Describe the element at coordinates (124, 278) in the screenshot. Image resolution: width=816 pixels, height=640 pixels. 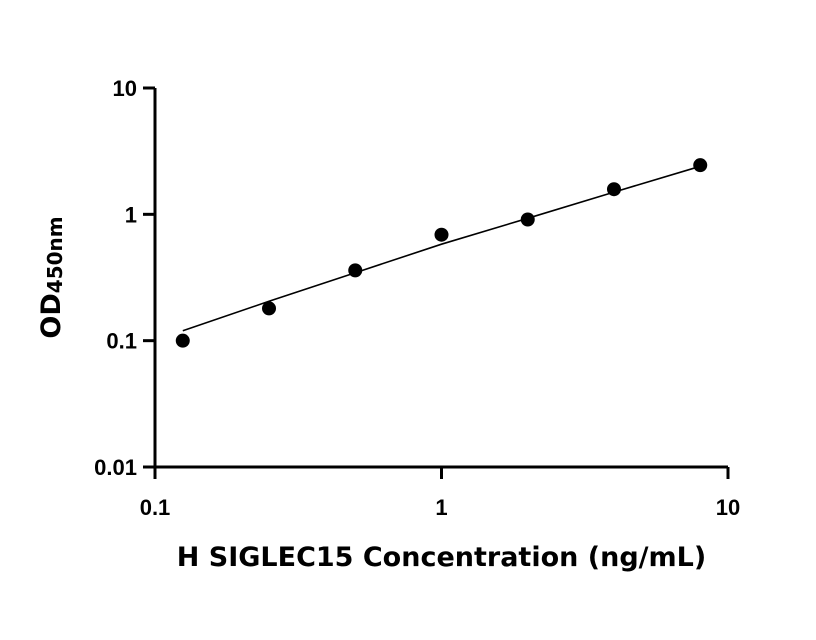
I see `y-ticks: 0.01 0.1 1 10` at that location.